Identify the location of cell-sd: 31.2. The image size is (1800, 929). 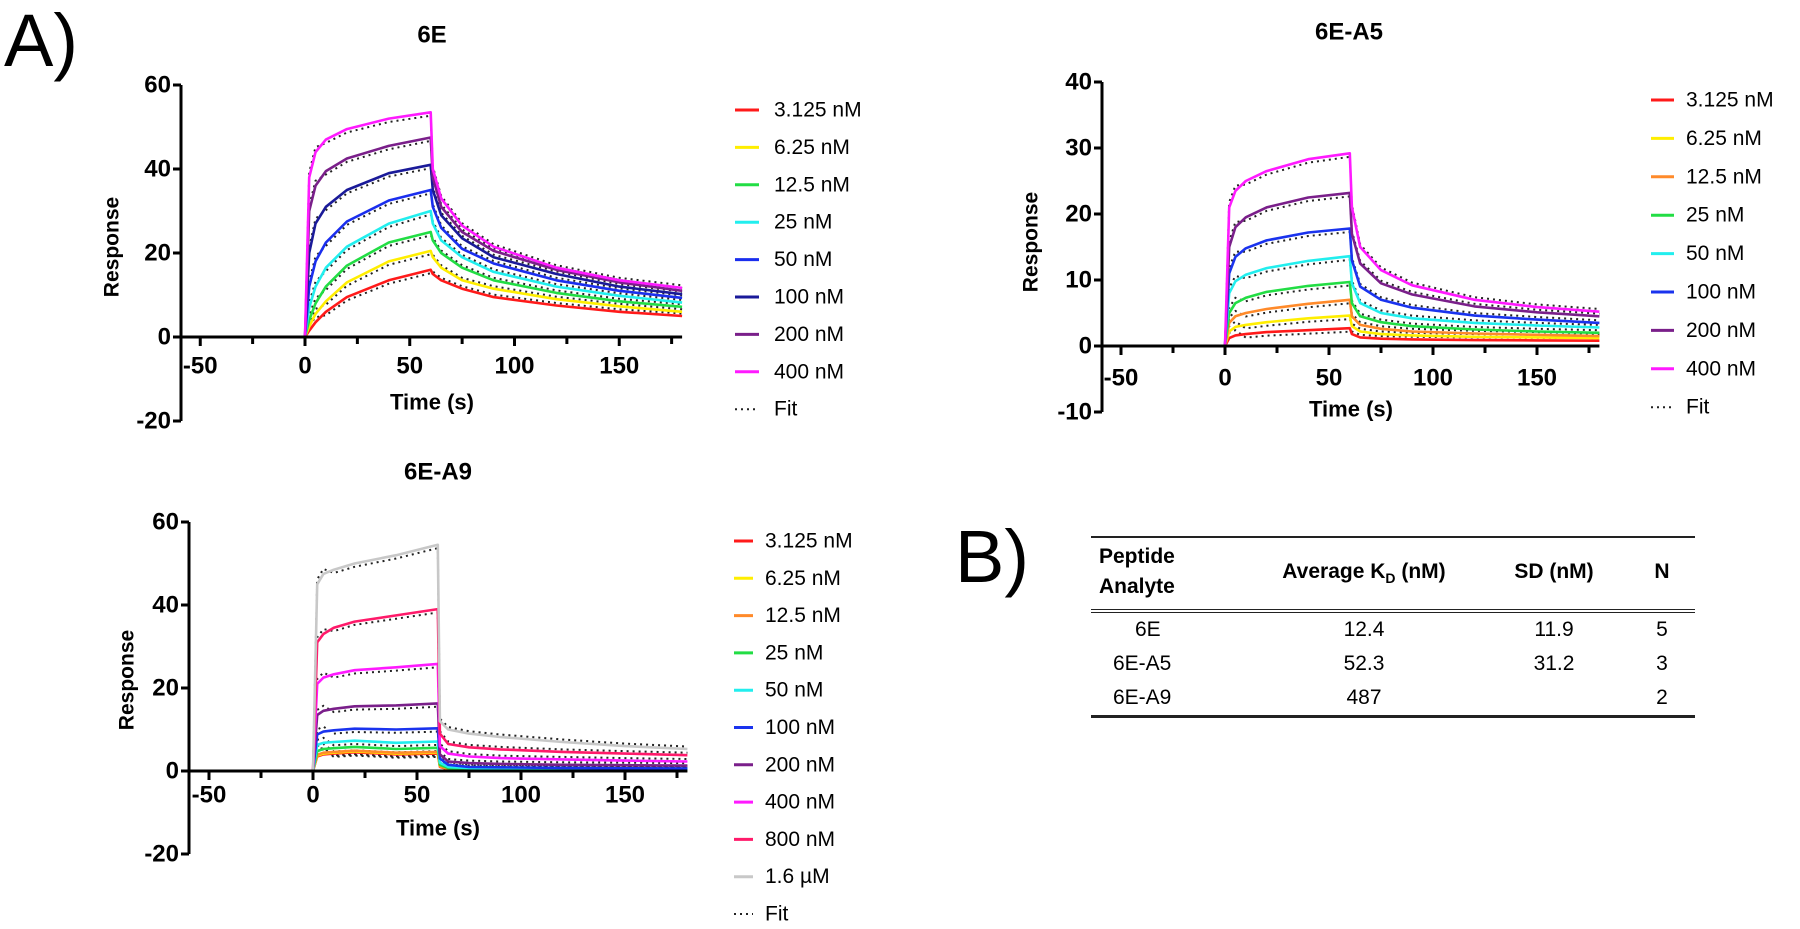
(1554, 663).